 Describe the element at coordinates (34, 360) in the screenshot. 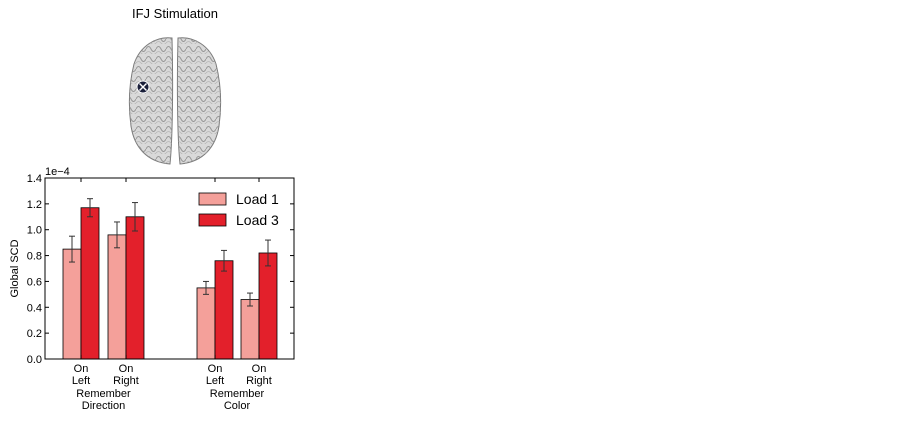

I see `y-tick-label: 0.0` at that location.